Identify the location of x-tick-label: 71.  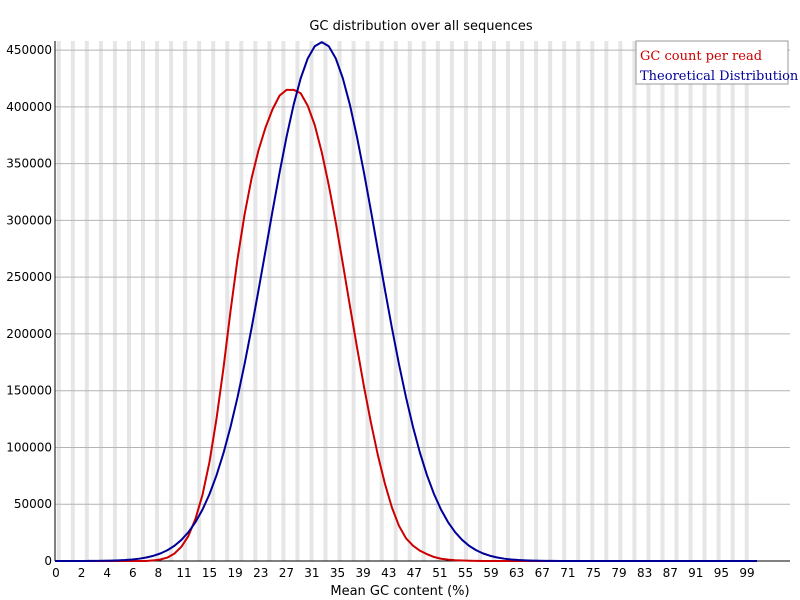
(567, 573).